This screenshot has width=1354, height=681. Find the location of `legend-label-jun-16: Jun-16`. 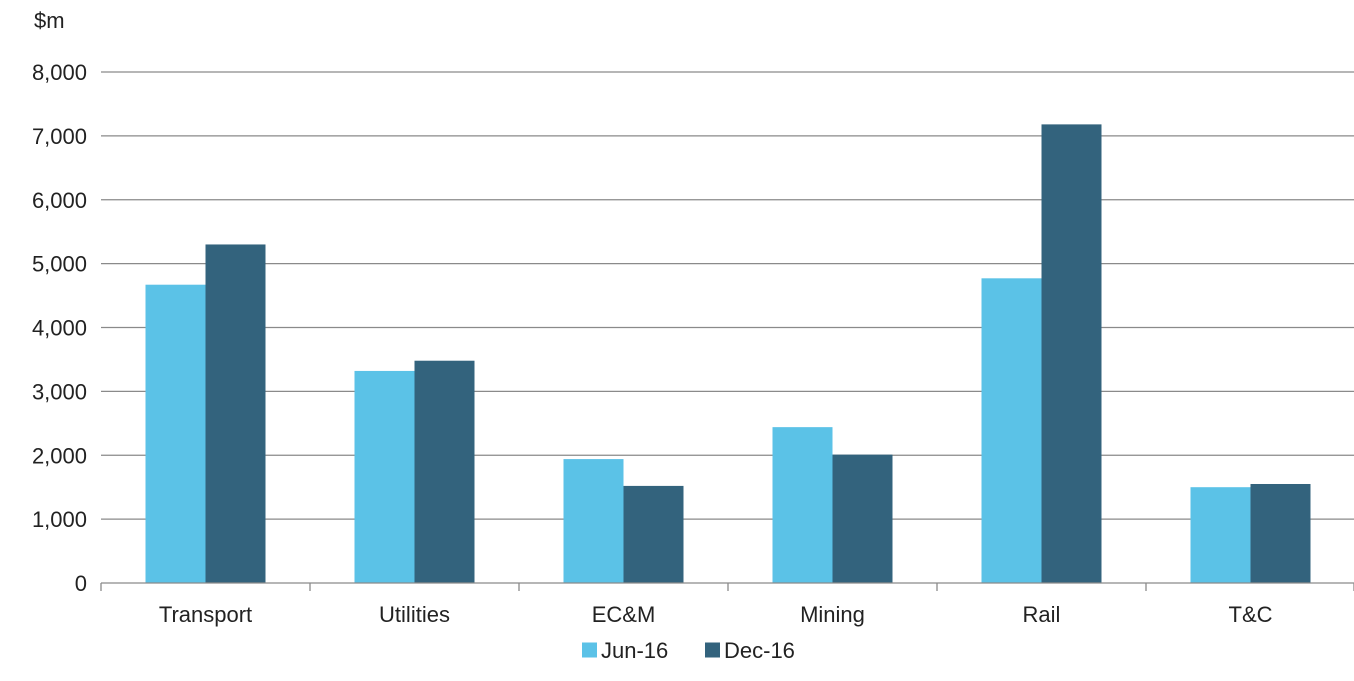

legend-label-jun-16: Jun-16 is located at coordinates (634, 650).